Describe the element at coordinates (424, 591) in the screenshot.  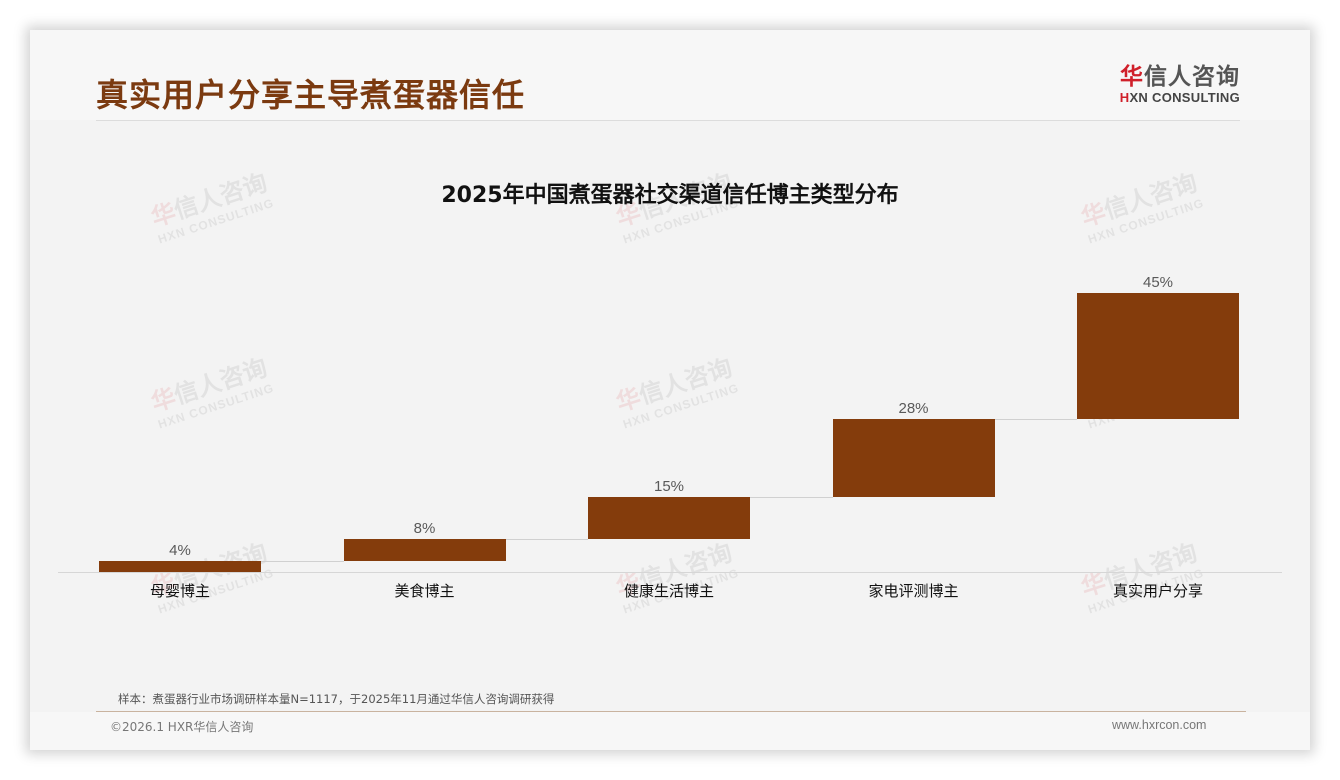
I see `category-label: 美食博主` at that location.